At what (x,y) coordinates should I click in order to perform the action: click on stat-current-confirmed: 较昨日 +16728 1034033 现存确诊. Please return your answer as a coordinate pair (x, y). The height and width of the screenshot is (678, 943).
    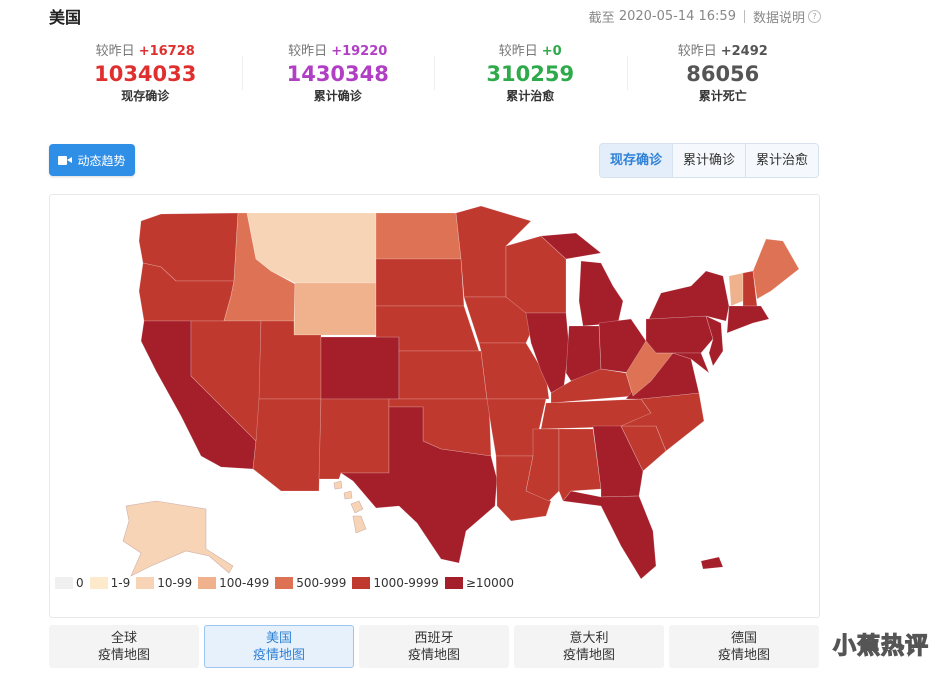
    Looking at the image, I should click on (145, 75).